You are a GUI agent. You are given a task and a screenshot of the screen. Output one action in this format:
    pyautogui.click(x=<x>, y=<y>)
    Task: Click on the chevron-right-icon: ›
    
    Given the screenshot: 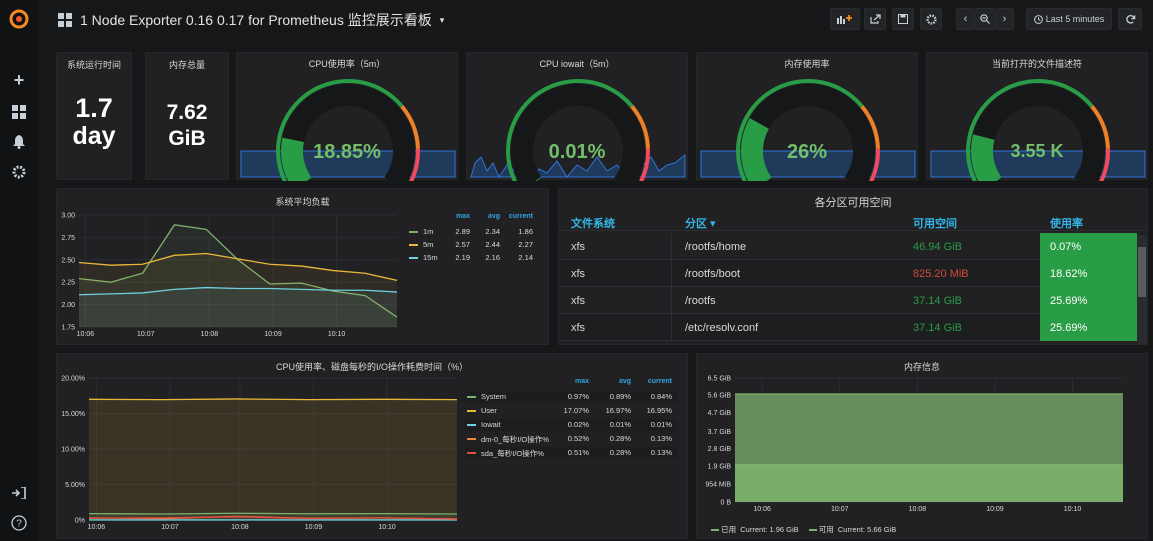 What is the action you would take?
    pyautogui.click(x=1004, y=19)
    